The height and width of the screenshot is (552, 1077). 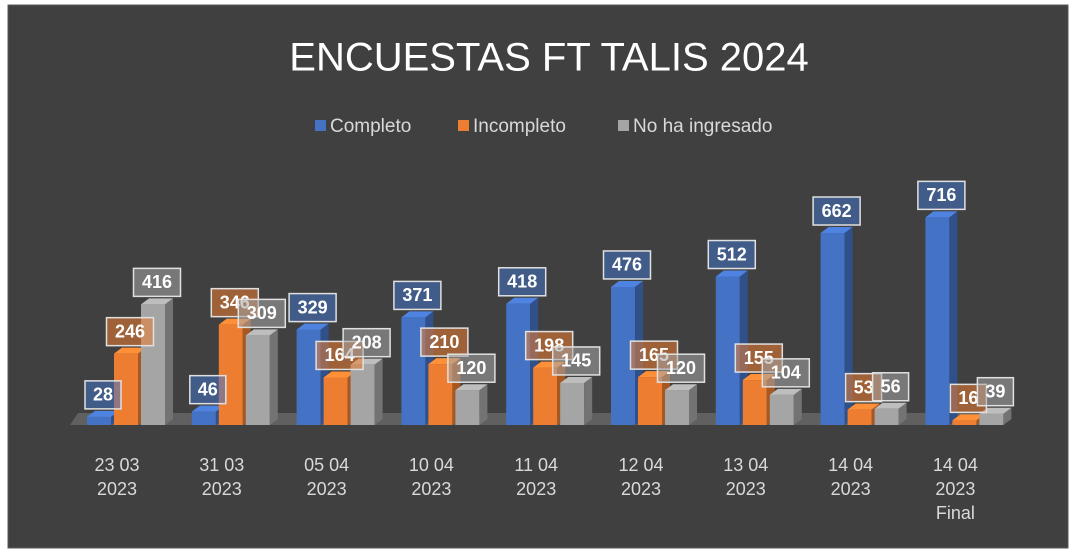 I want to click on x-tick-line: 23 03, so click(x=116, y=465).